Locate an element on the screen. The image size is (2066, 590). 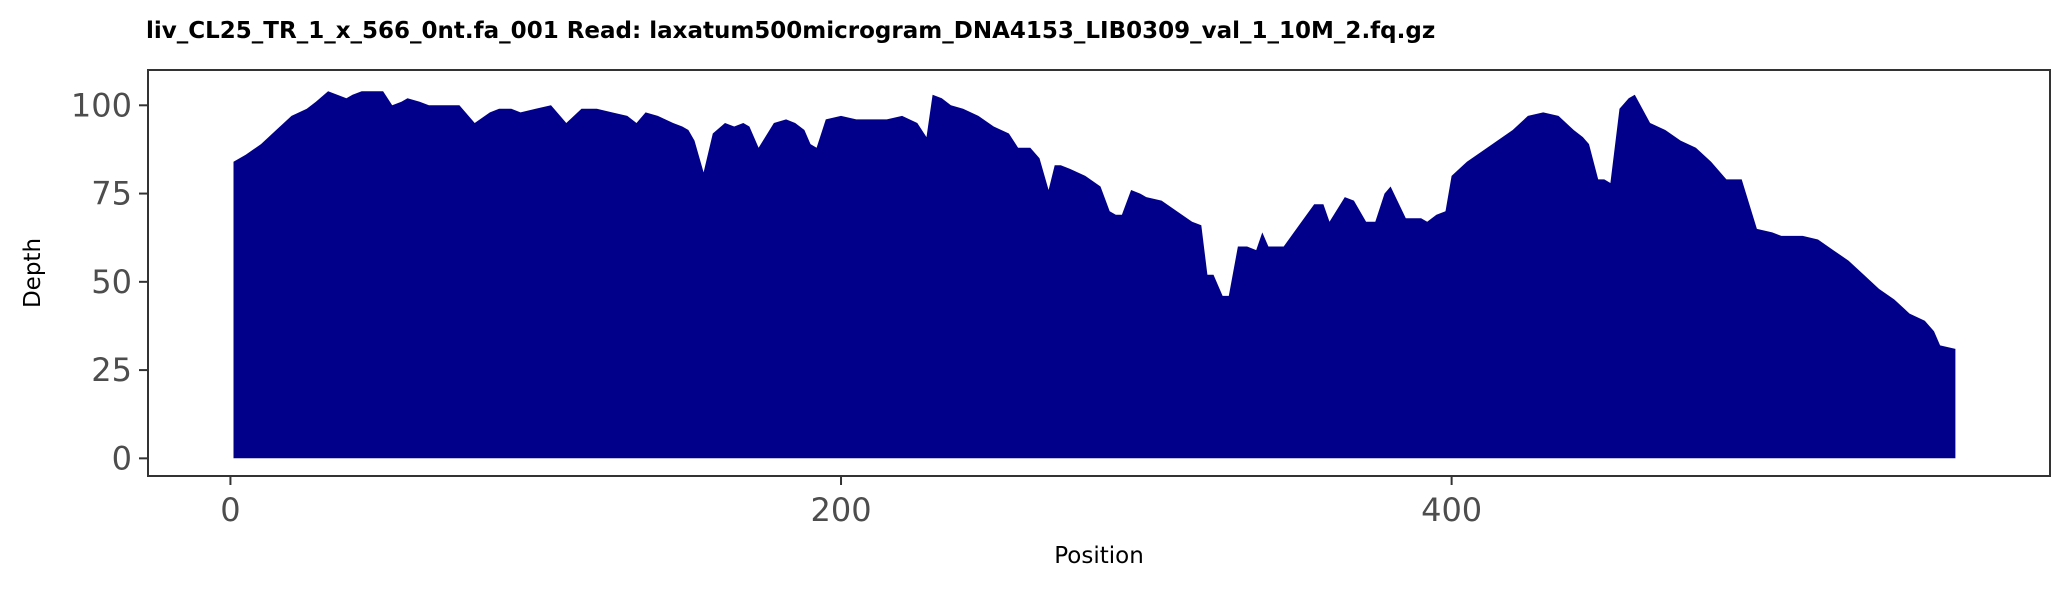
y-tick-label: 25 is located at coordinates (111, 370).